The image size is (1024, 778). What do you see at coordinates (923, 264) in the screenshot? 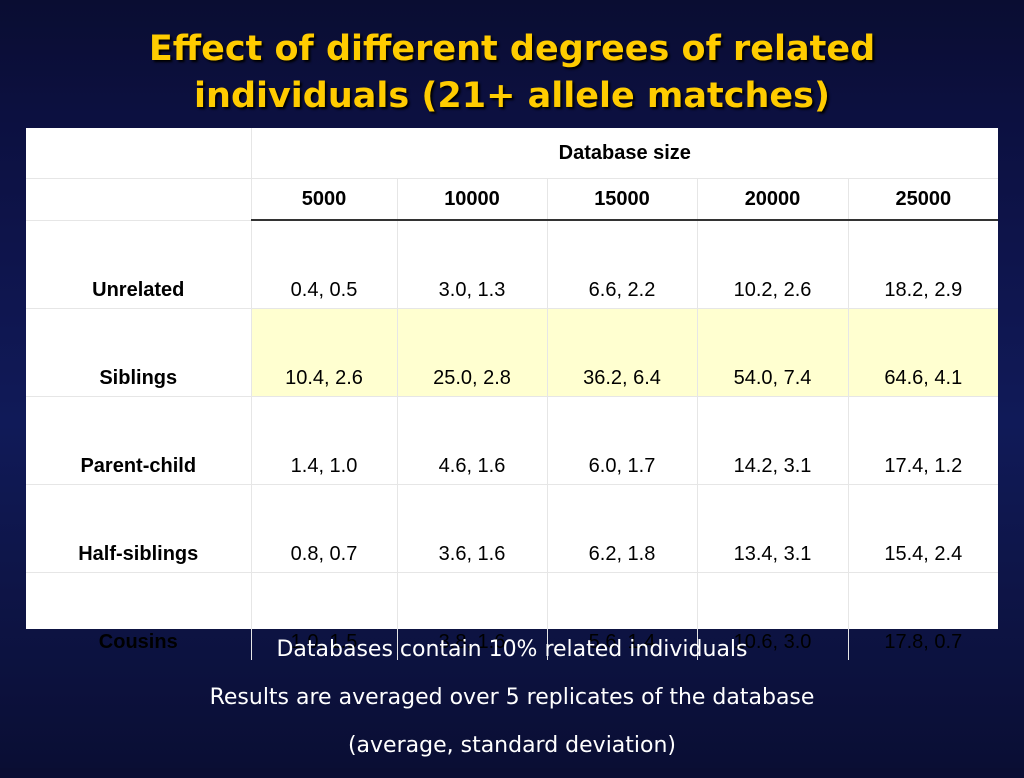
I see `table-cell: 18.2, 2.9` at bounding box center [923, 264].